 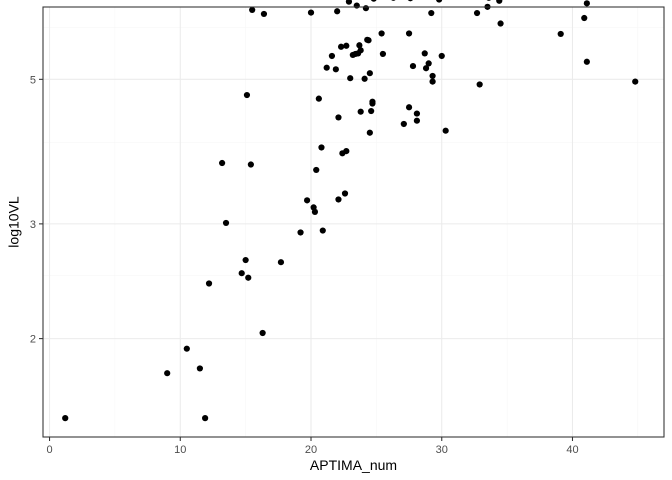 What do you see at coordinates (33, 80) in the screenshot?
I see `y-tick-label: 5` at bounding box center [33, 80].